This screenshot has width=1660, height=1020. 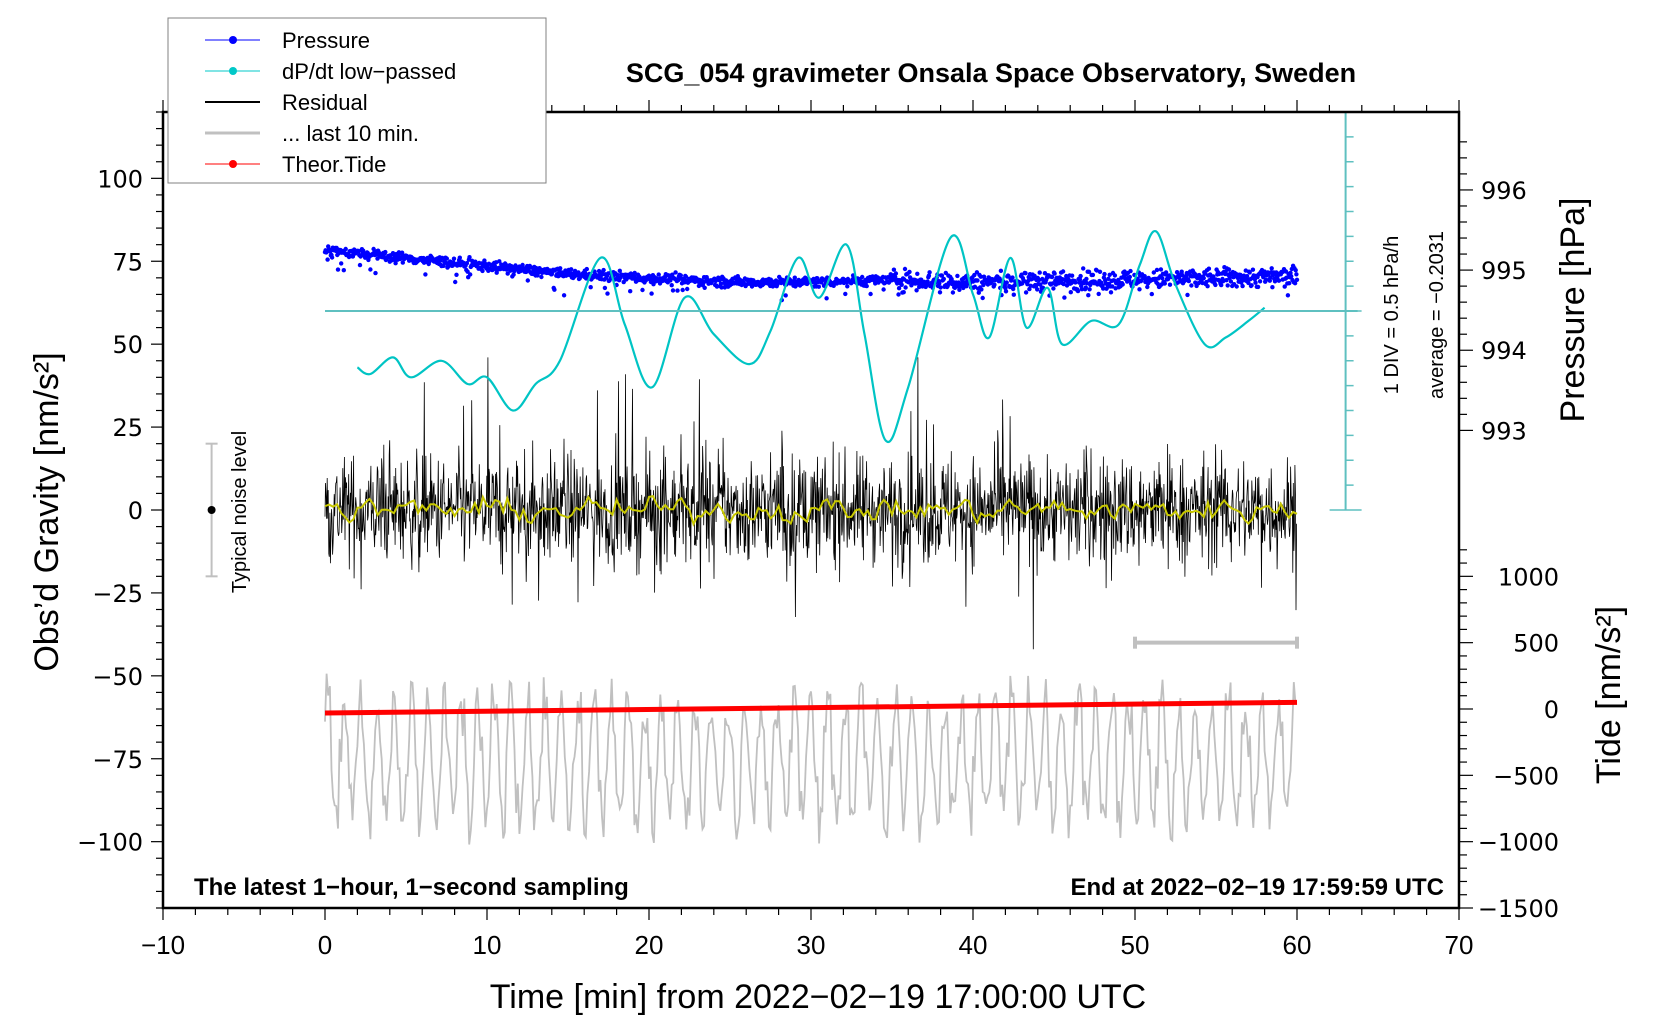 What do you see at coordinates (1504, 191) in the screenshot?
I see `pressure-tick-label: 996` at bounding box center [1504, 191].